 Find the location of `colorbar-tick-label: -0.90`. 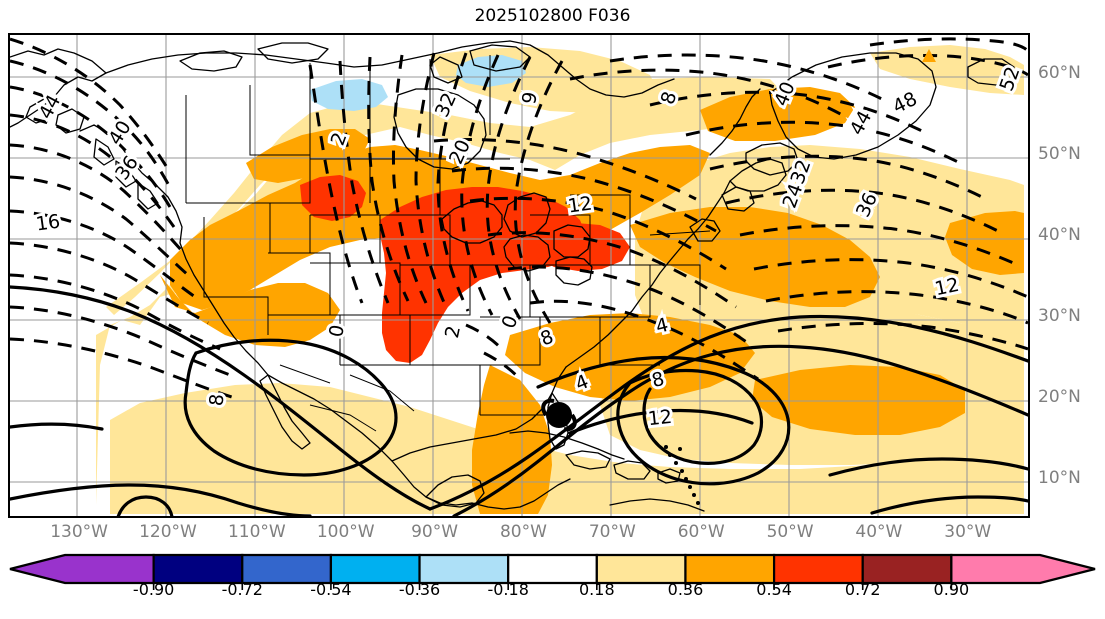

colorbar-tick-label: -0.90 is located at coordinates (153, 589).